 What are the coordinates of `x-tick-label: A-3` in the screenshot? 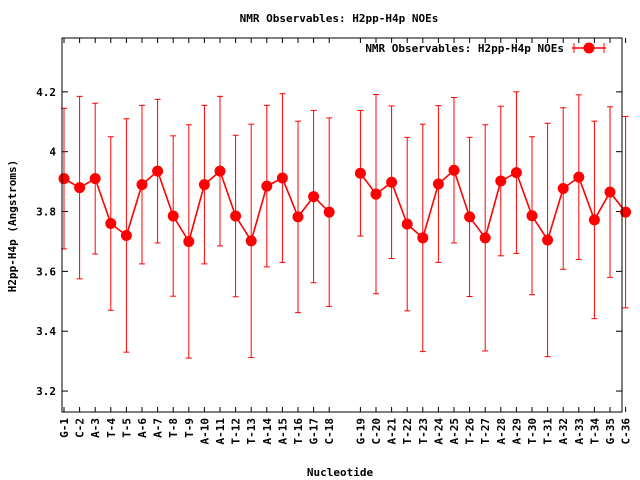 It's located at (95, 428).